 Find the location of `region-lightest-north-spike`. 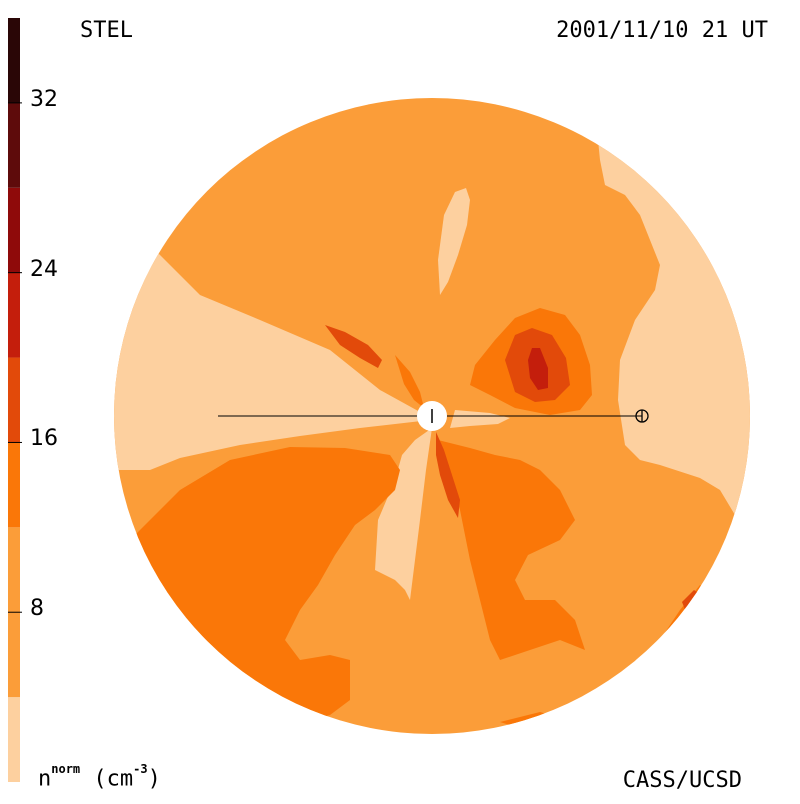

region-lightest-north-spike is located at coordinates (454, 241).